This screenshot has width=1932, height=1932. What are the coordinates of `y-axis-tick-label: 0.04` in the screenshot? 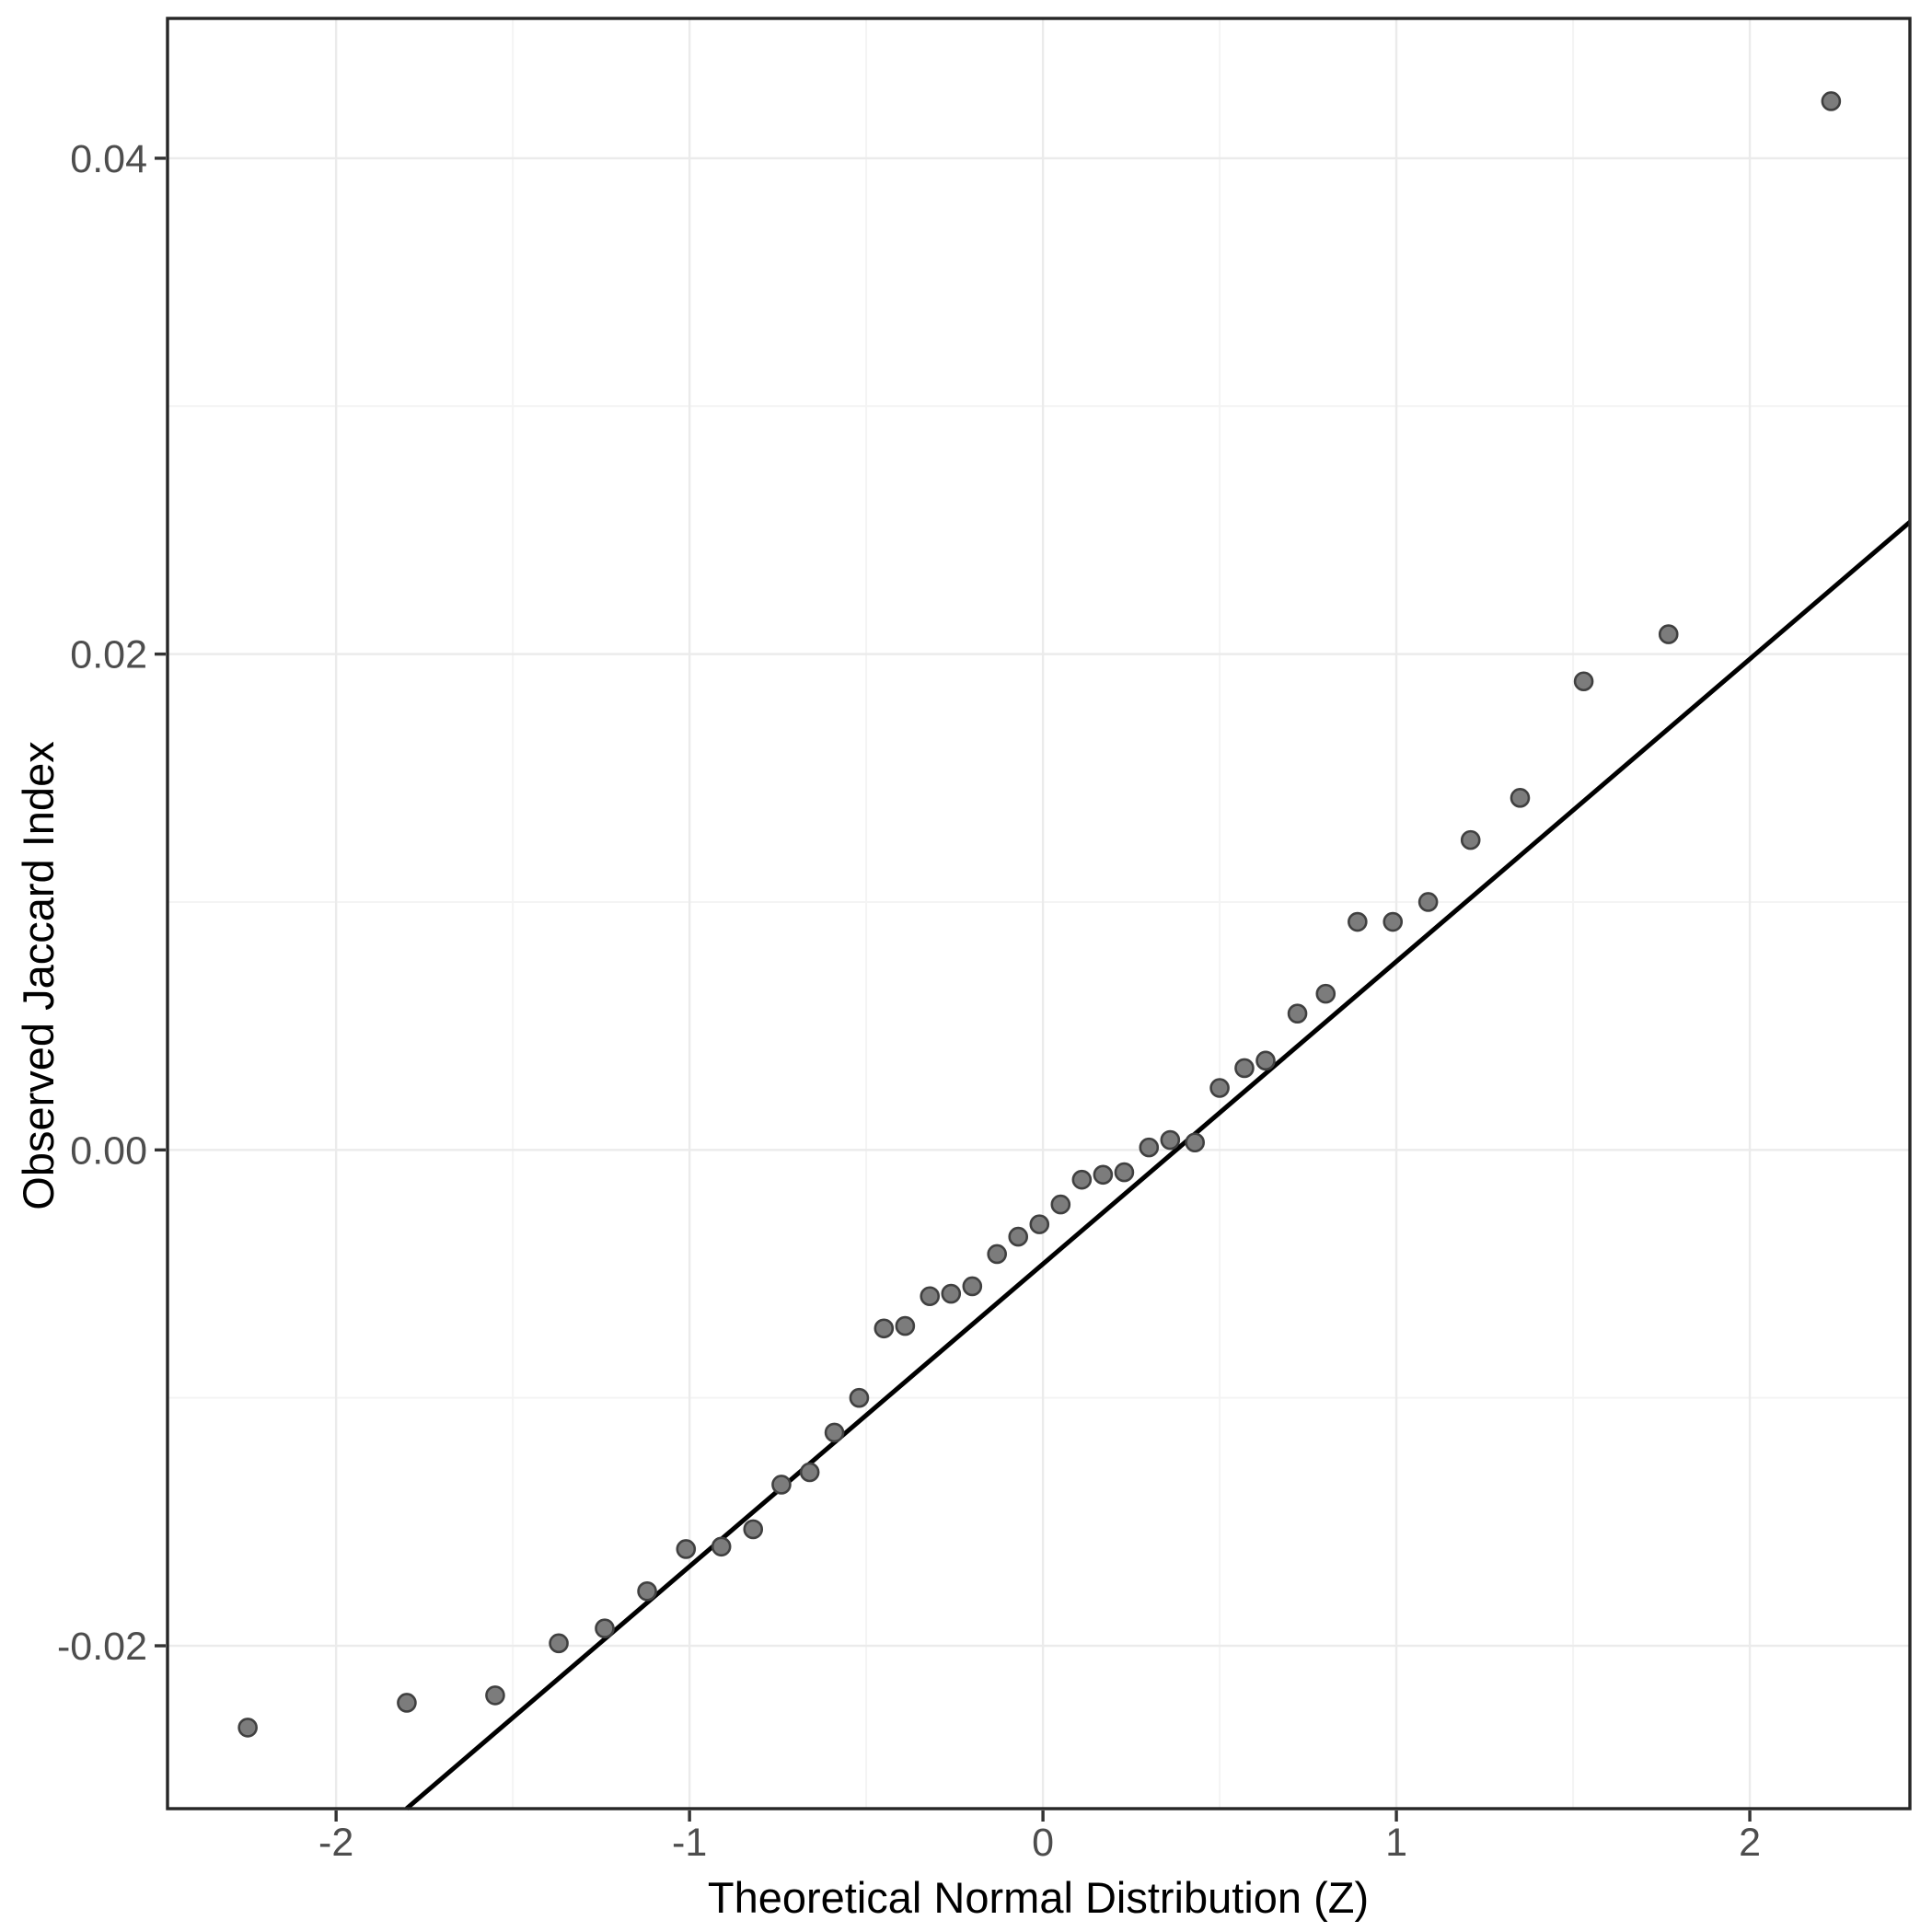 It's located at (109, 159).